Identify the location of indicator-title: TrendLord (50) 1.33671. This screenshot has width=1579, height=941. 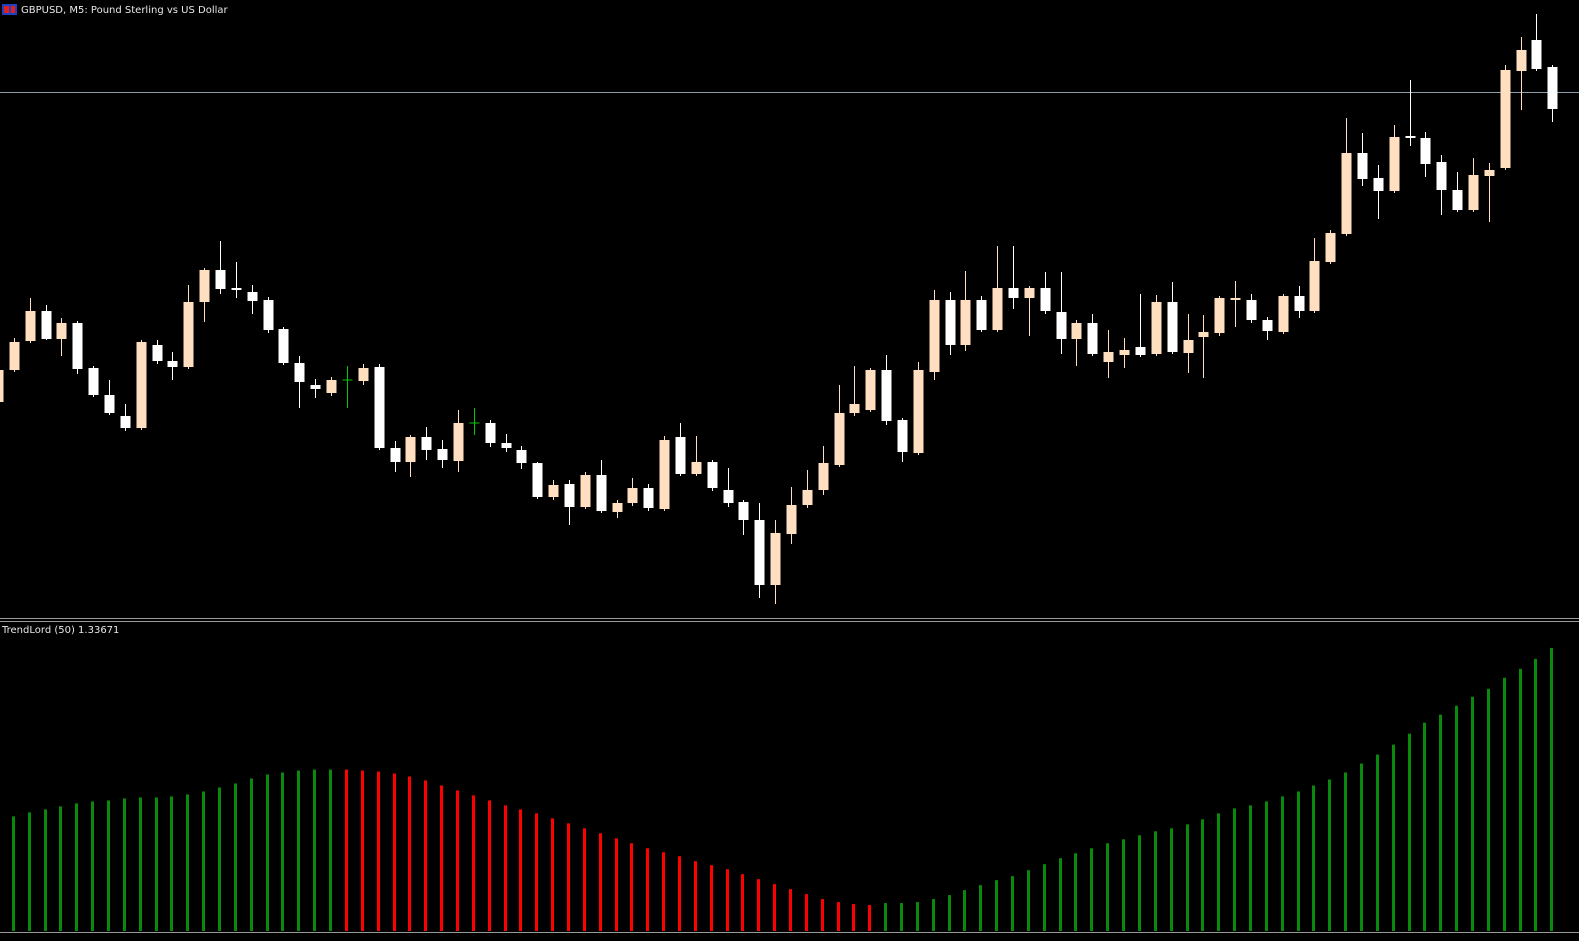
(60, 630).